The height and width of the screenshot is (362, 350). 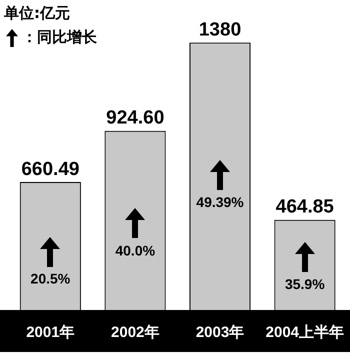 I want to click on annotation: 49.39%, so click(x=220, y=202).